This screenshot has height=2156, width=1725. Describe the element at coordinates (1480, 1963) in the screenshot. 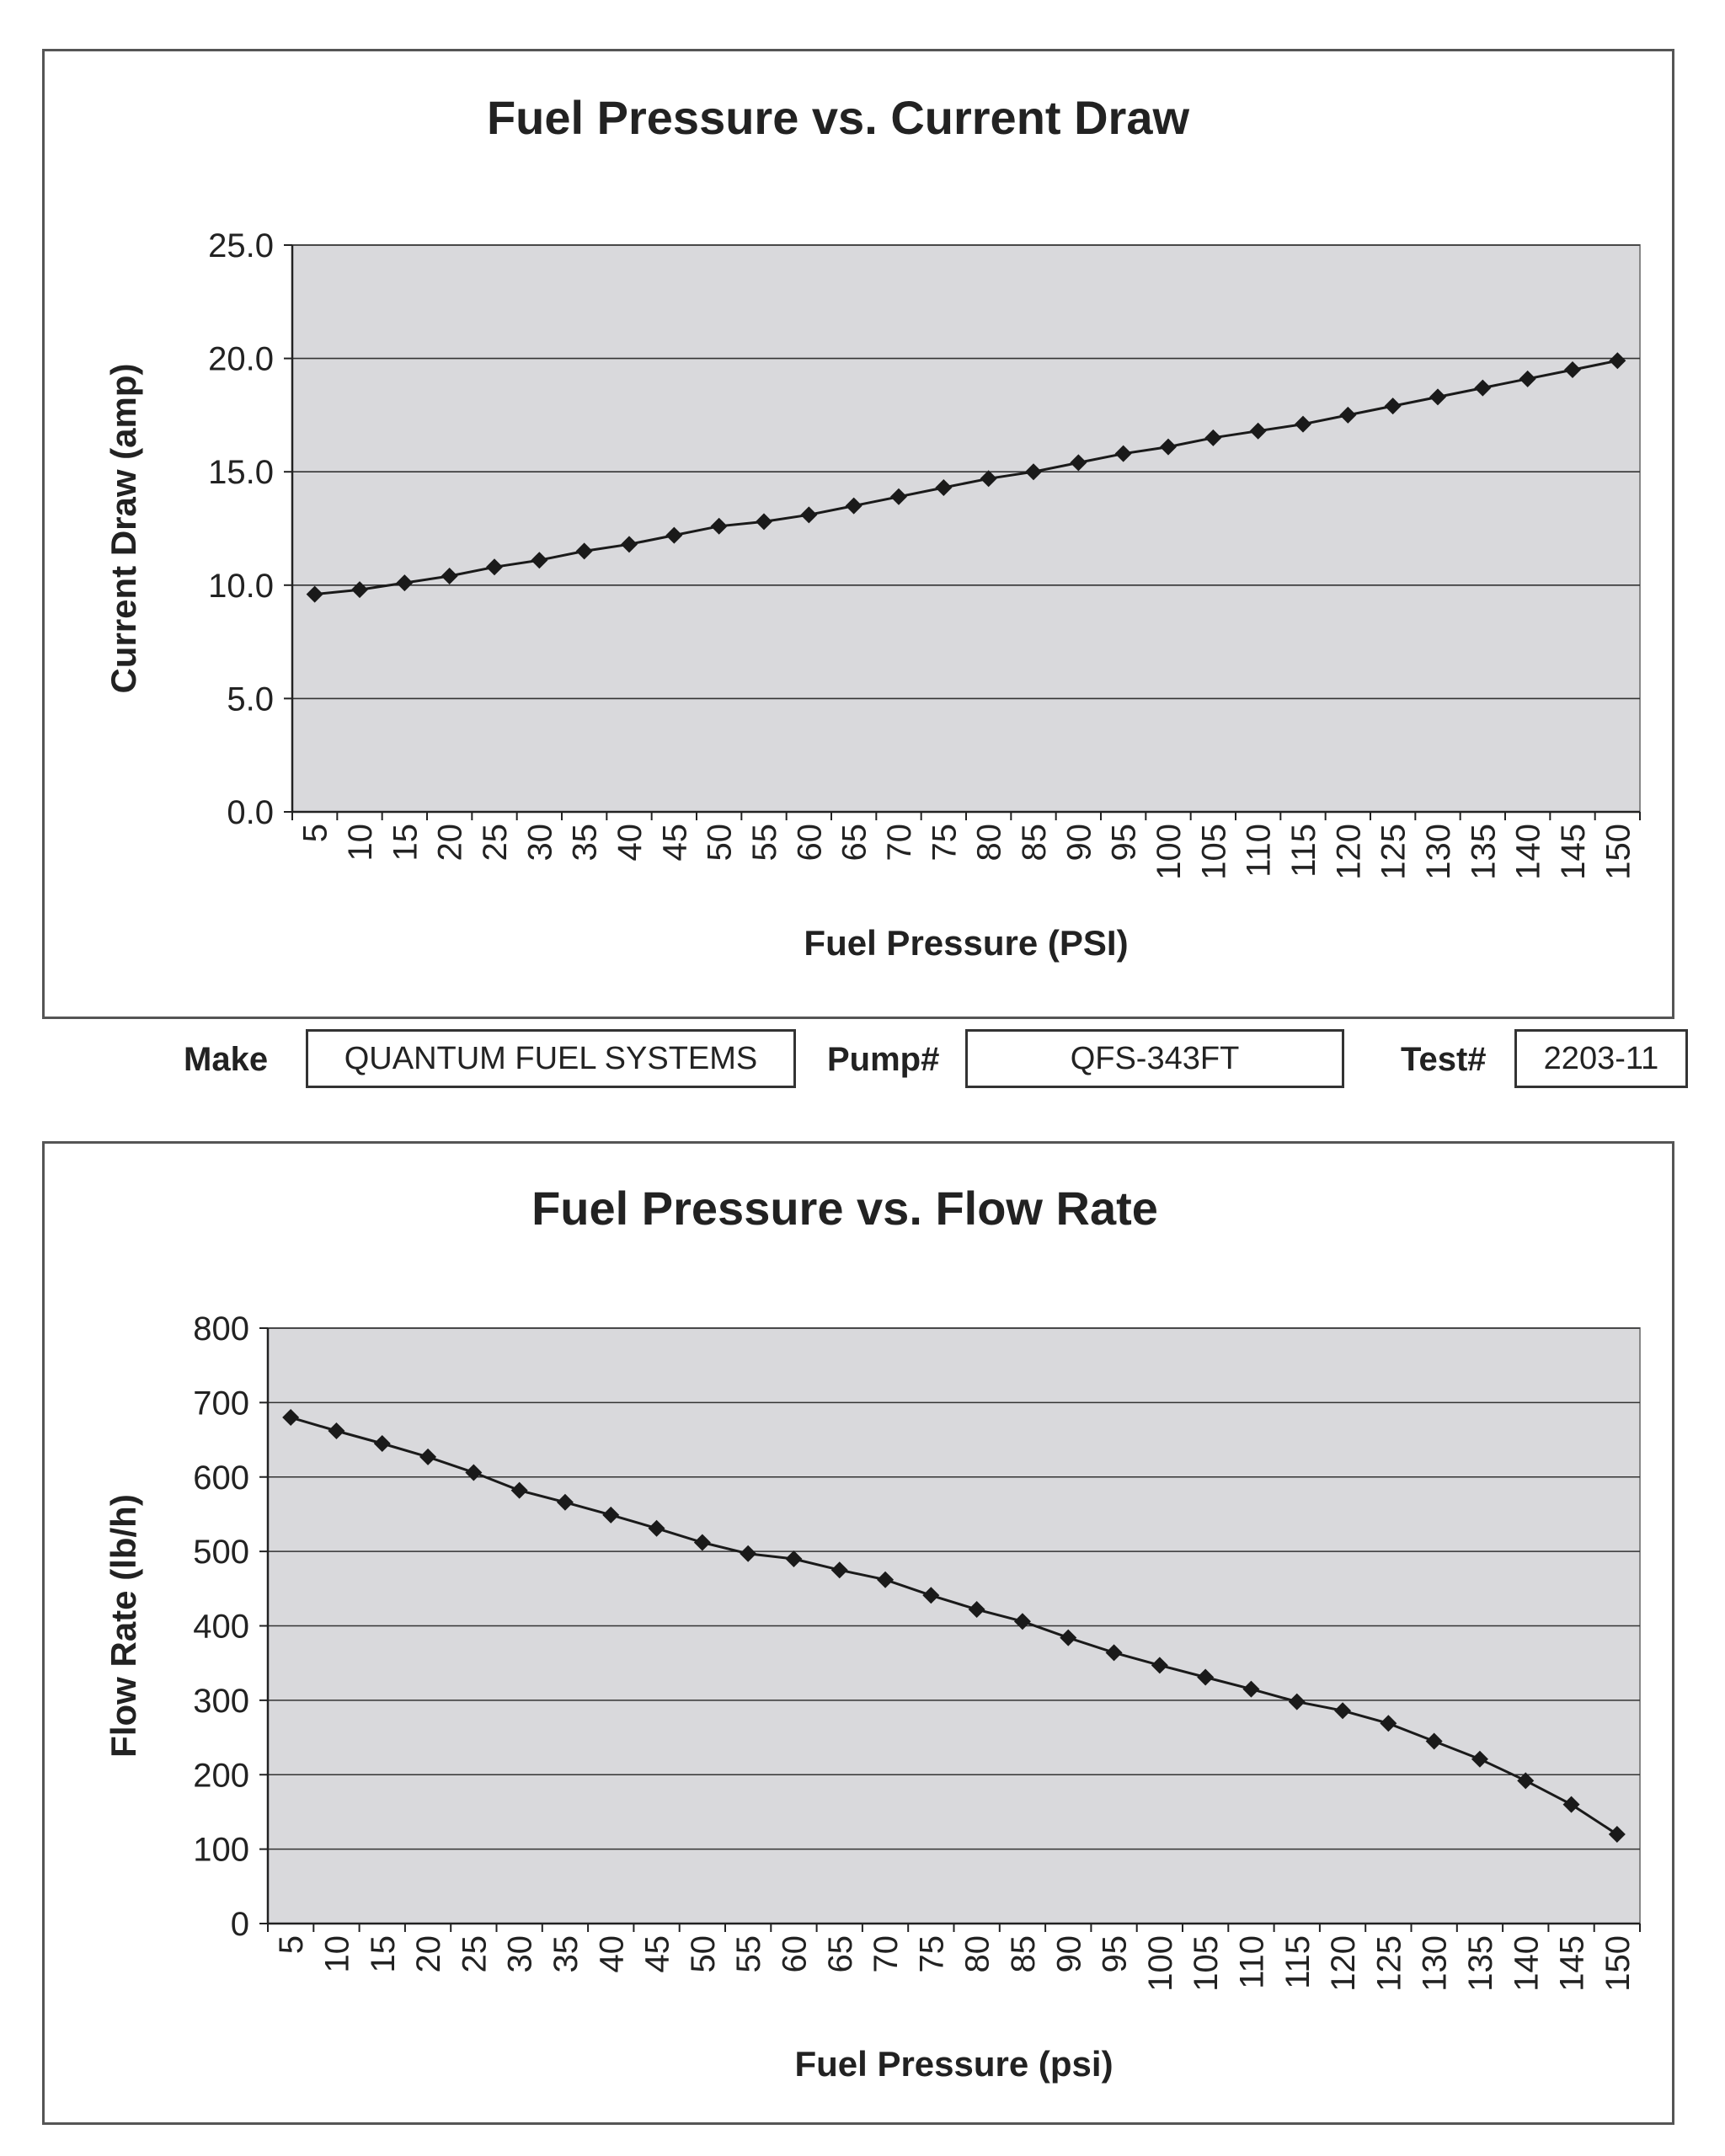

I see `flow-chart-x-tick-label: 135` at that location.